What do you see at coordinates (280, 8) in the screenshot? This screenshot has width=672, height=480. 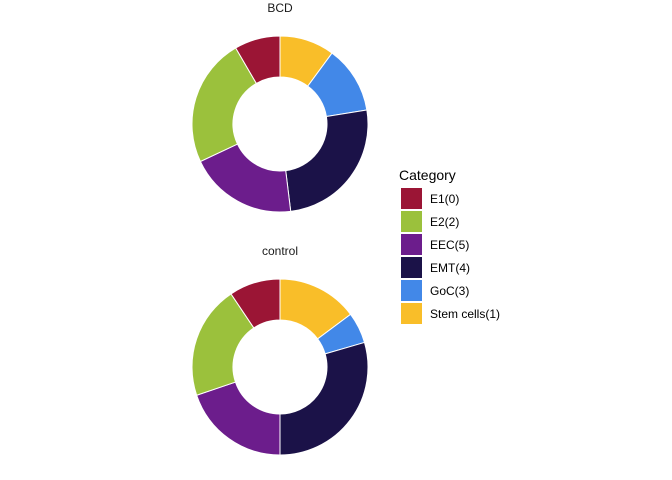 I see `facet-title-bcd: BCD` at bounding box center [280, 8].